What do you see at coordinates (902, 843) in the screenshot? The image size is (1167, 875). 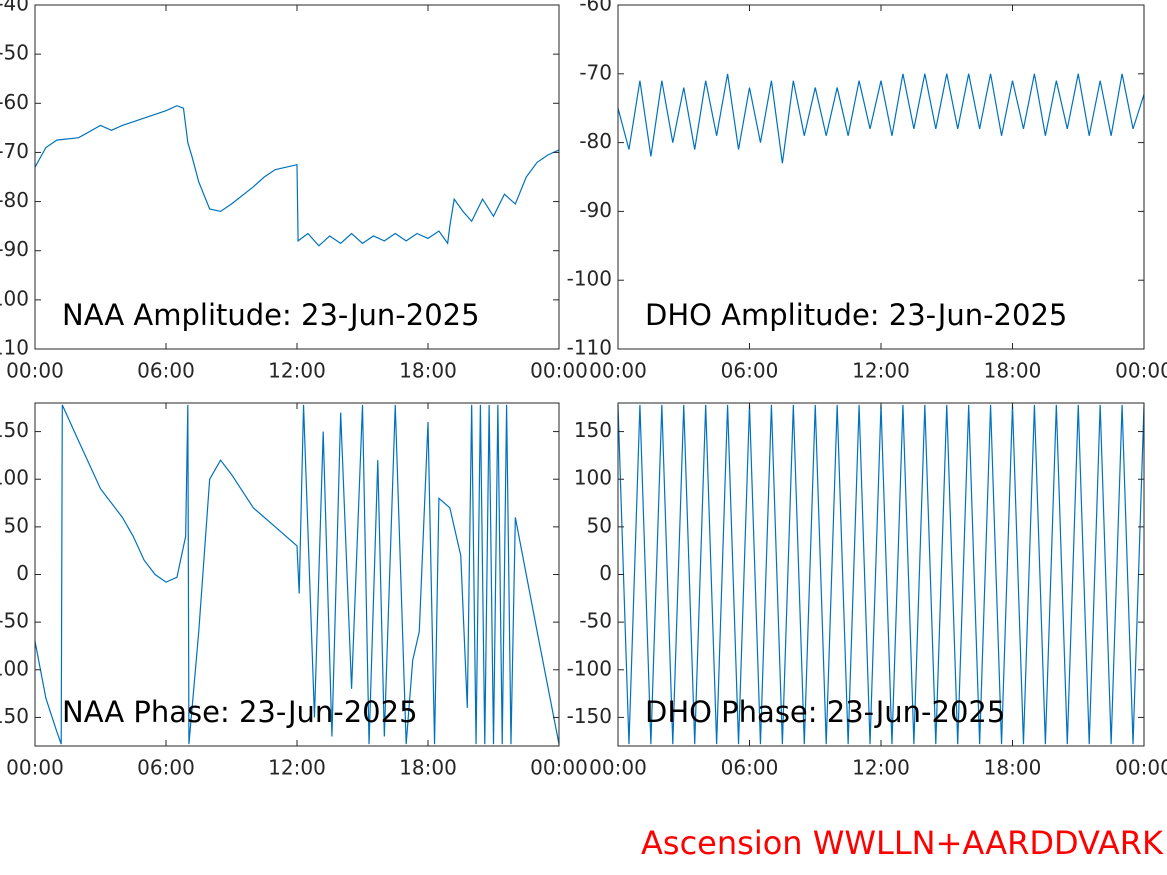 I see `footer: Ascension WWLLN+AARDDVARK` at bounding box center [902, 843].